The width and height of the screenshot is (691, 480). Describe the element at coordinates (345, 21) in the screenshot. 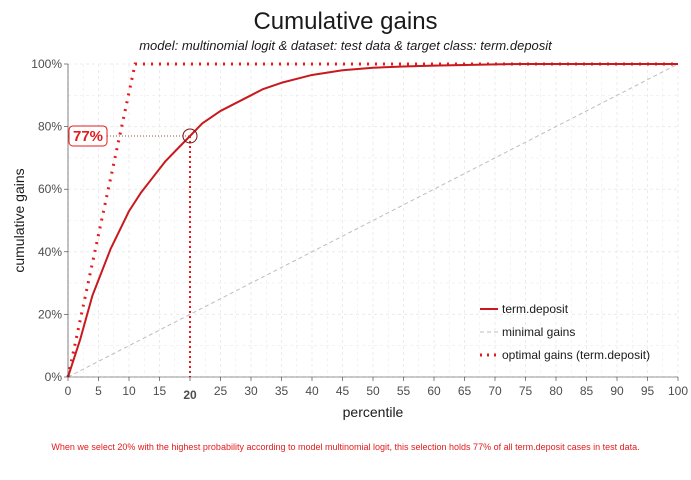

I see `chart-title: Cumulative gains` at that location.